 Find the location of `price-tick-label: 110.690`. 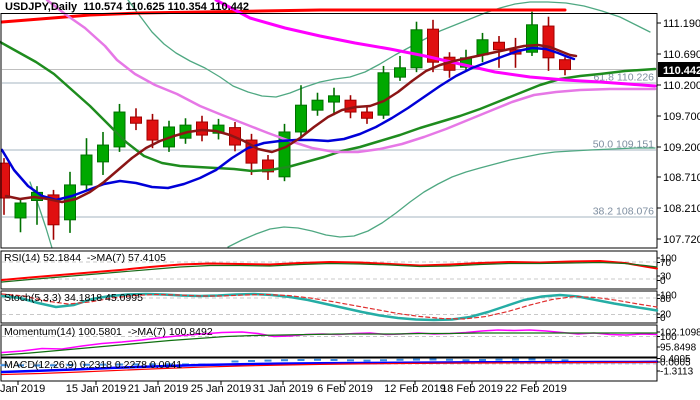

price-tick-label: 110.690 is located at coordinates (681, 55).